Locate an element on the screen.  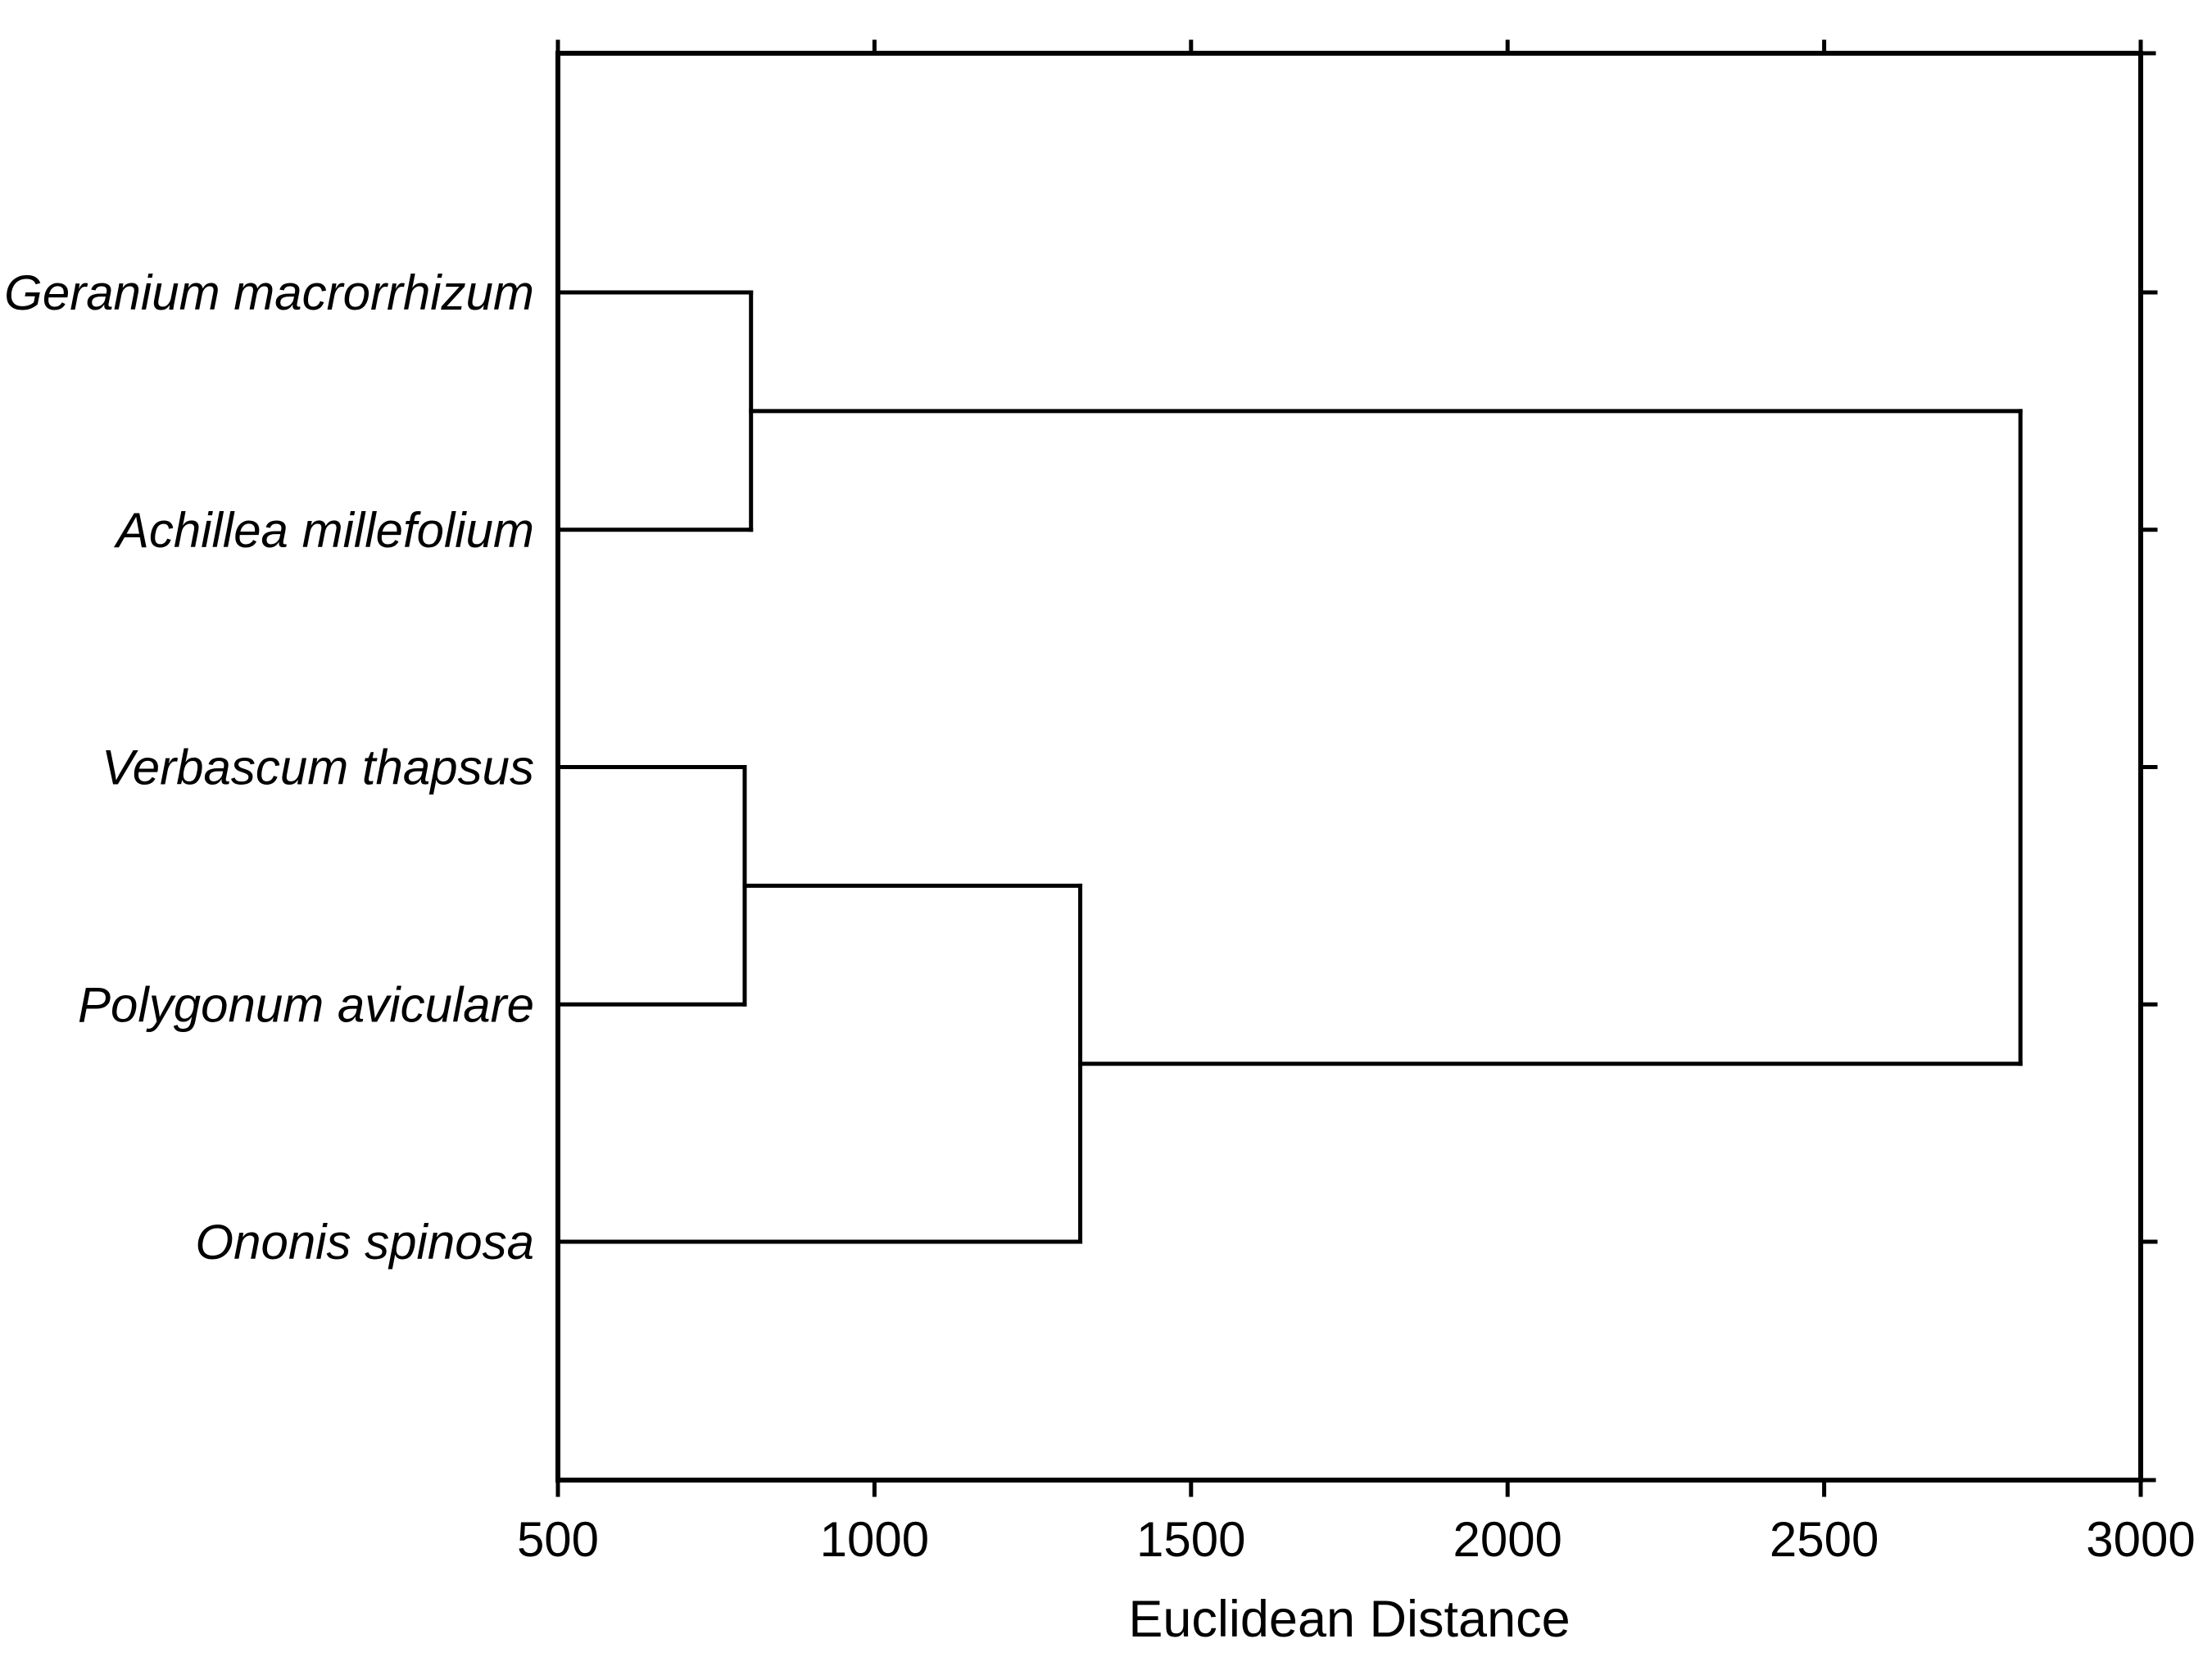
x-tick-label-1000: 1000 is located at coordinates (874, 1540).